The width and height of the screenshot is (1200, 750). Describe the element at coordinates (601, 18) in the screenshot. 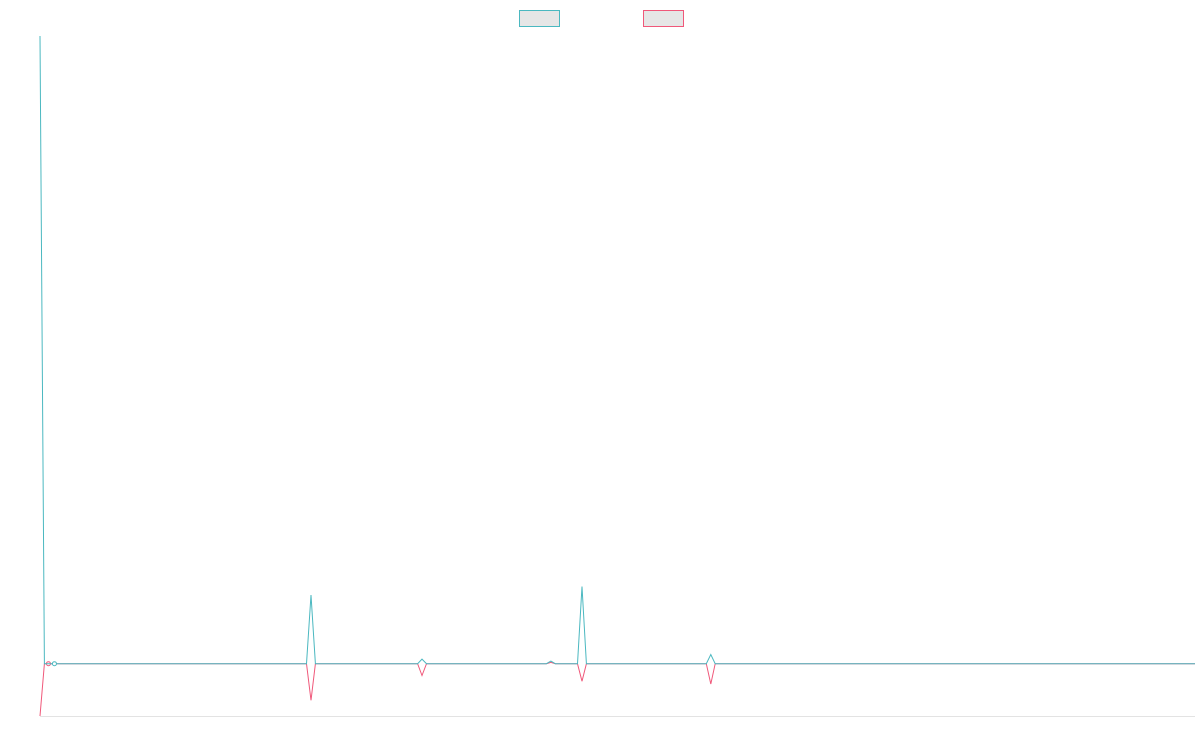

I see `legend` at that location.